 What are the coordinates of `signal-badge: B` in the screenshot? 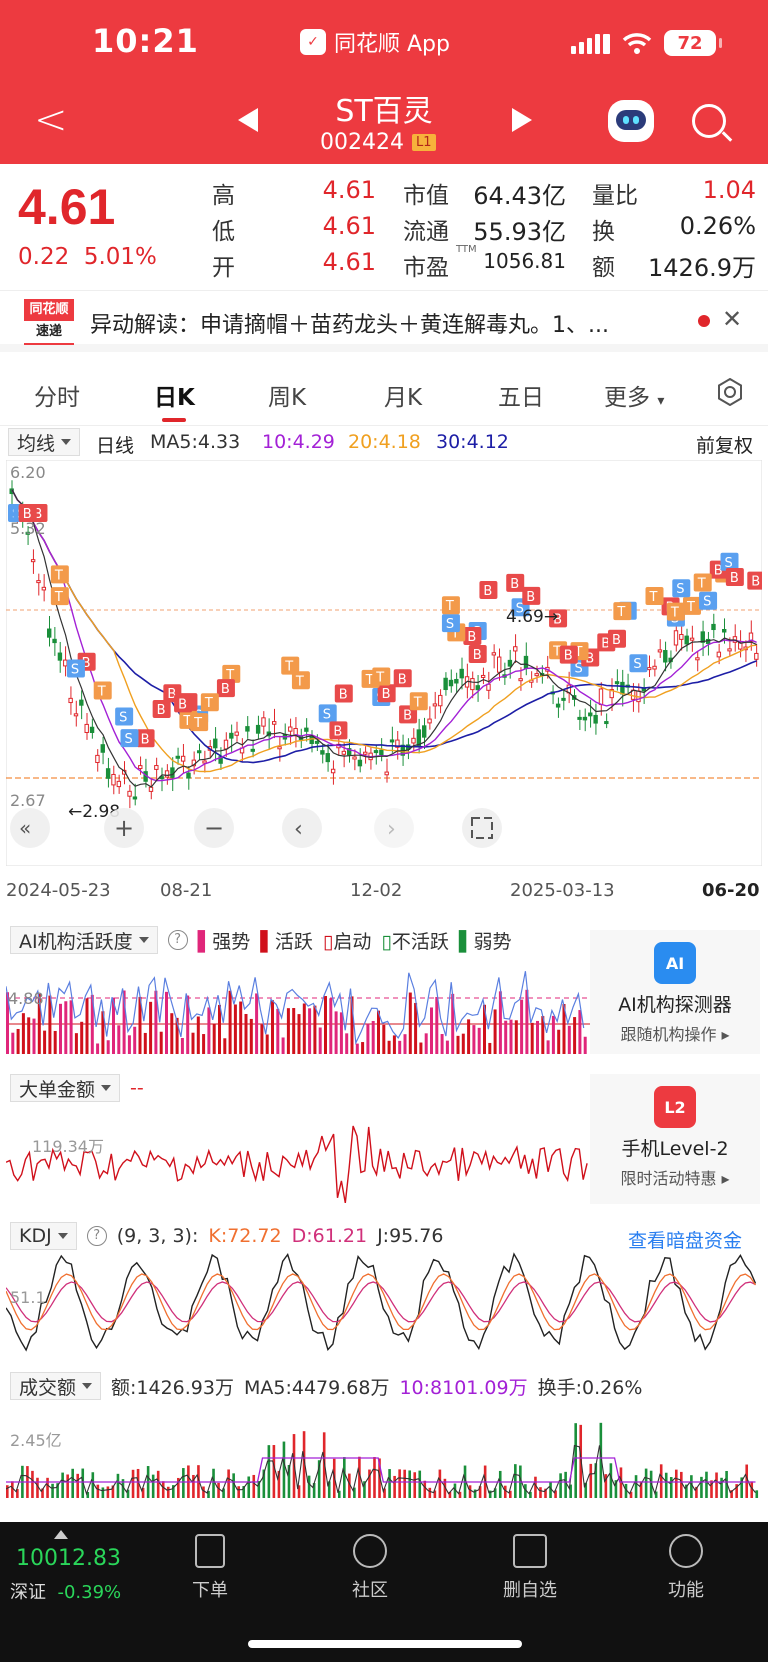 It's located at (477, 654).